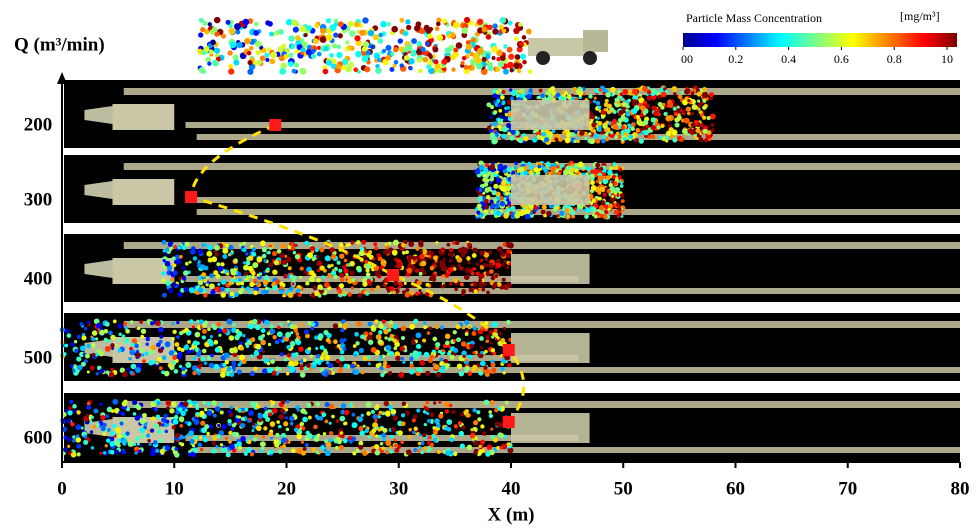 This screenshot has width=977, height=530. What do you see at coordinates (788, 59) in the screenshot?
I see `colorbar-tick-label: 0.4` at bounding box center [788, 59].